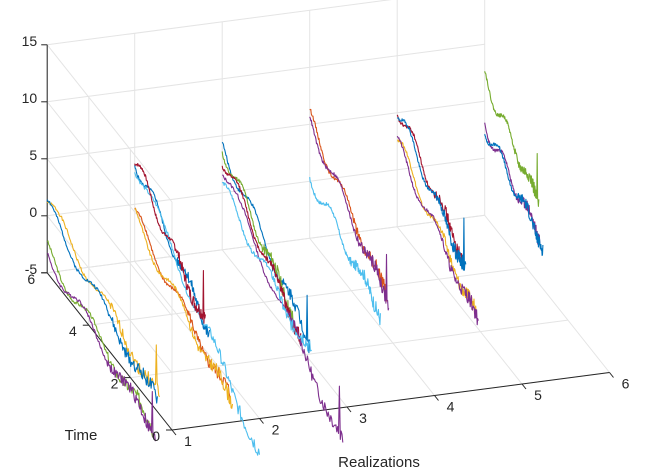  I want to click on y-tick-label: 6, so click(31, 279).